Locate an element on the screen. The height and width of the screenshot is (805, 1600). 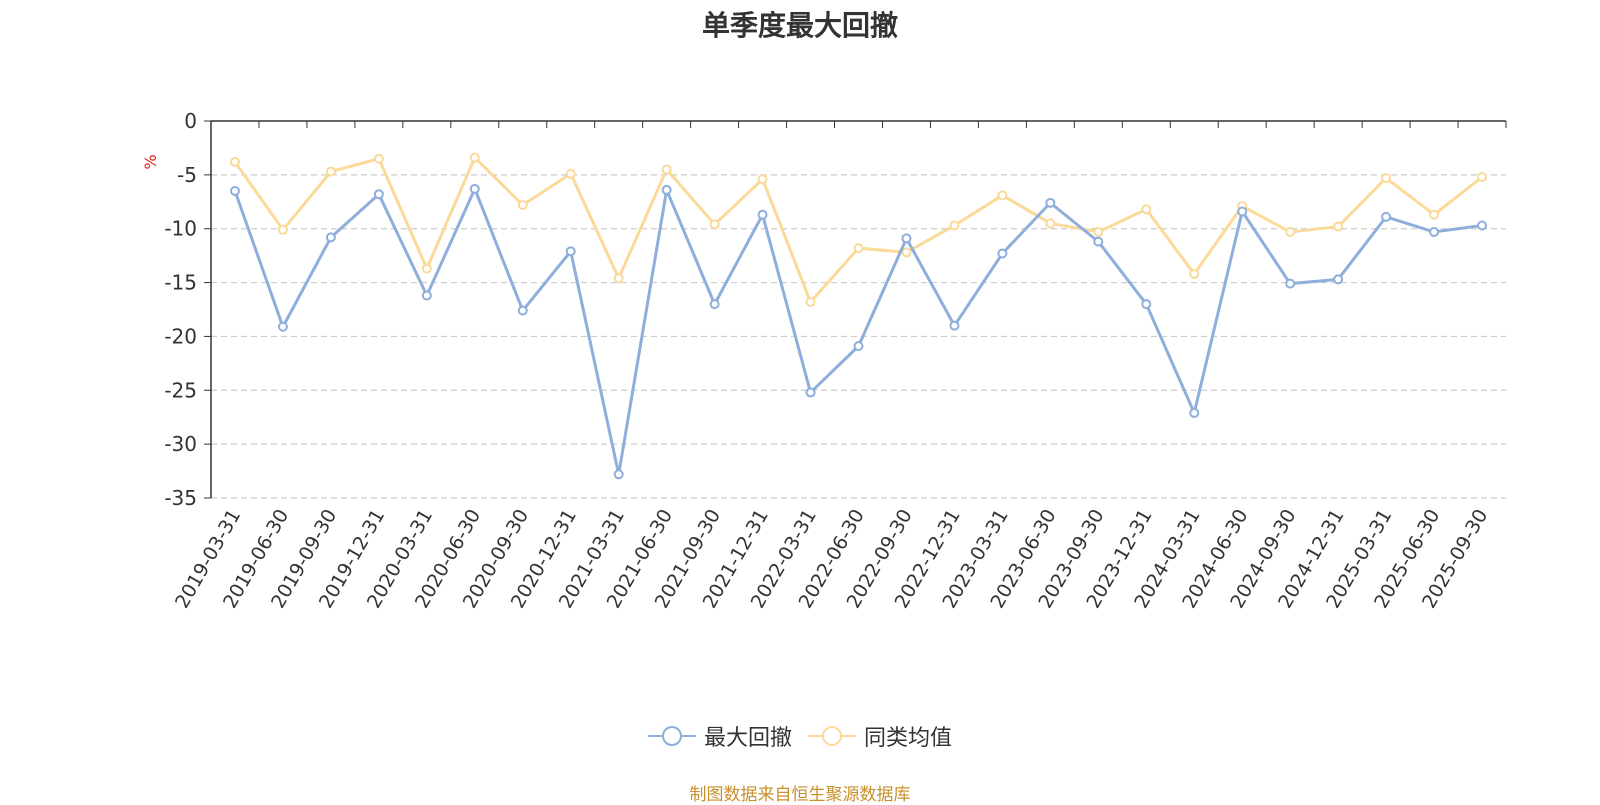
source-footer: 制图数据来自恒生聚源数据库 is located at coordinates (800, 795).